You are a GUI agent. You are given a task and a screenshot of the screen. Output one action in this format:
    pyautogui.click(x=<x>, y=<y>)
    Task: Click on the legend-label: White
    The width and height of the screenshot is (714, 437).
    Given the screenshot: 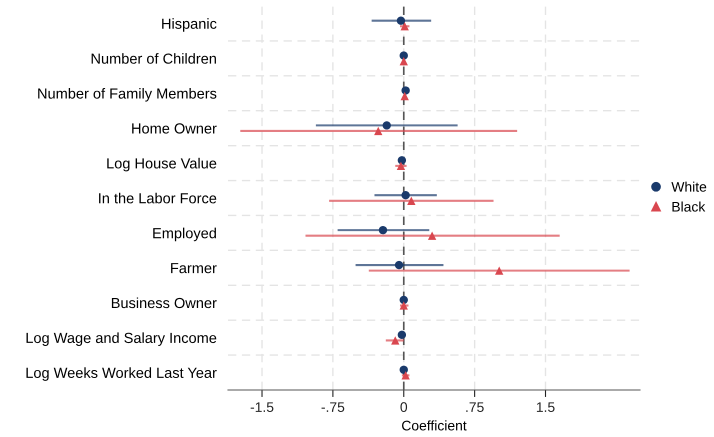 What is the action you would take?
    pyautogui.click(x=688, y=187)
    